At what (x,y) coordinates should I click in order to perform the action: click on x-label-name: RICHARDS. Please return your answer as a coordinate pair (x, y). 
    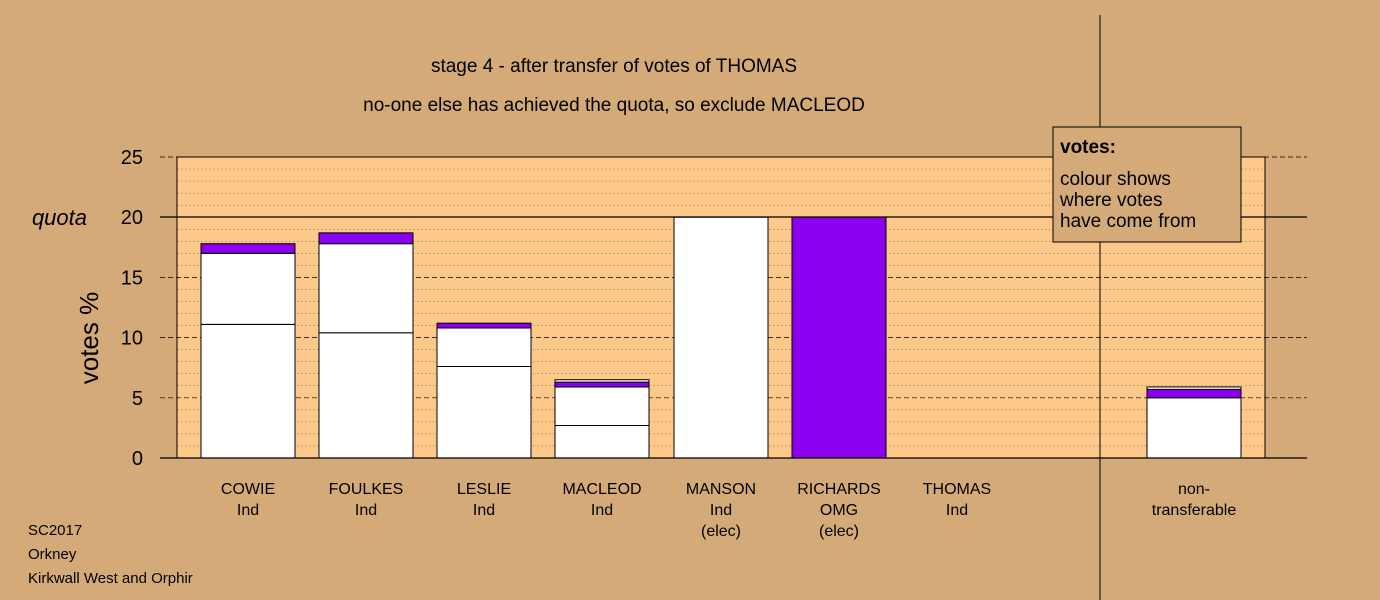
    Looking at the image, I should click on (839, 489).